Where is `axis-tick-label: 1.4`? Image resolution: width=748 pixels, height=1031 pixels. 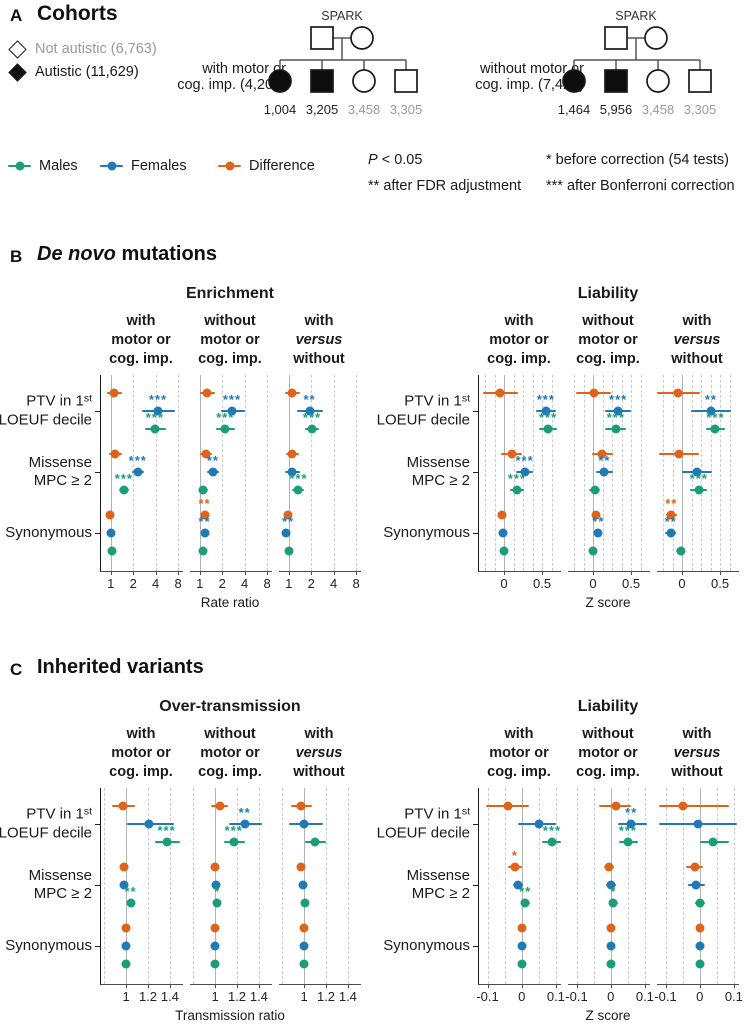 axis-tick-label: 1.4 is located at coordinates (258, 996).